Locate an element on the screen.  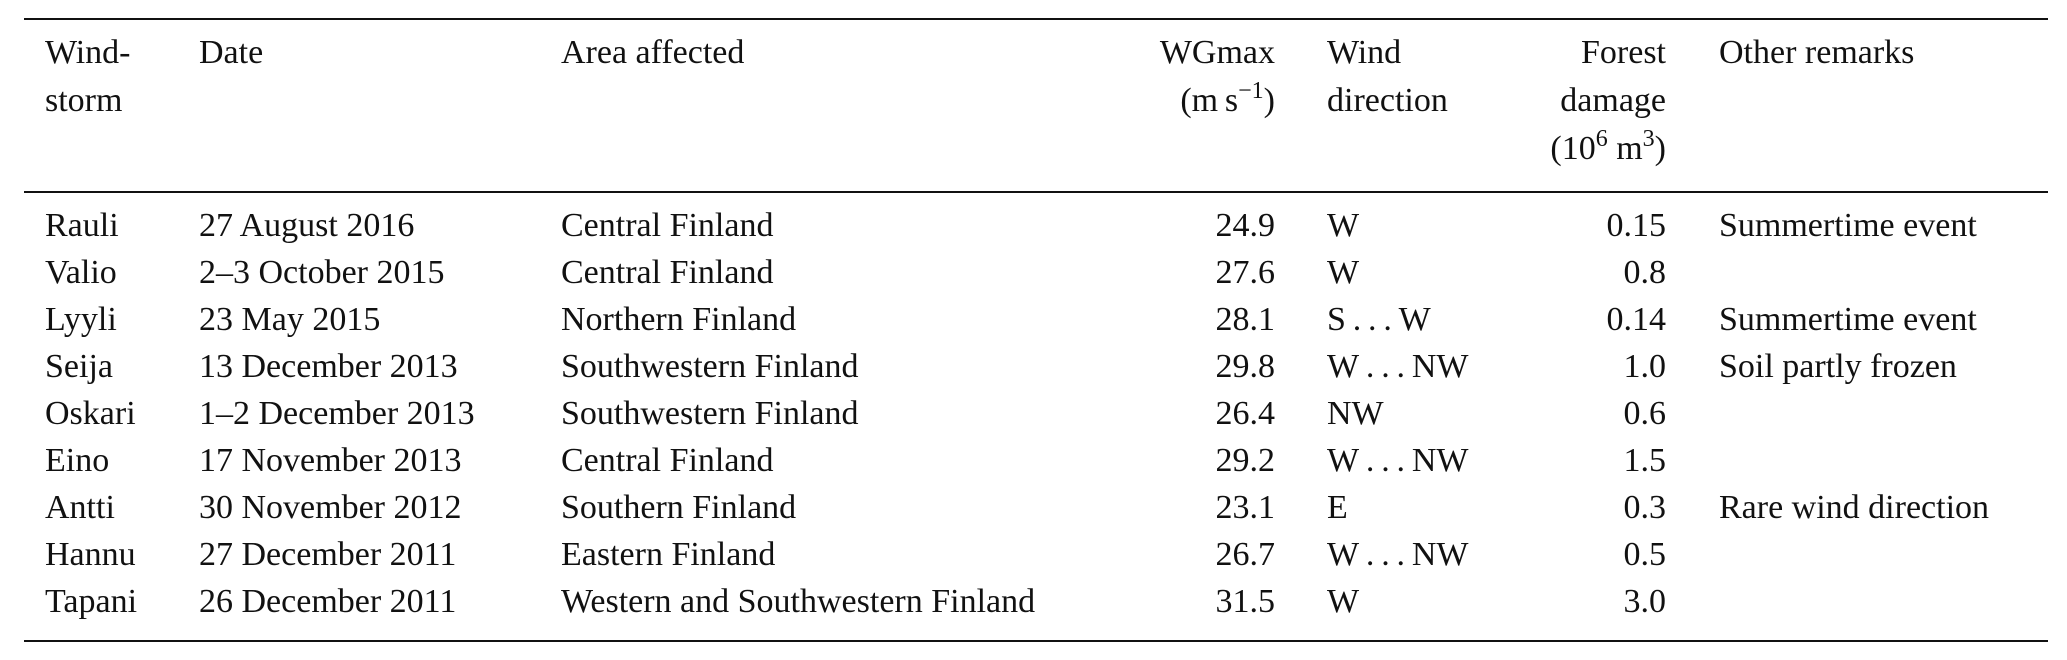
header-cell: WGmax (m s−1) is located at coordinates (1217, 77).